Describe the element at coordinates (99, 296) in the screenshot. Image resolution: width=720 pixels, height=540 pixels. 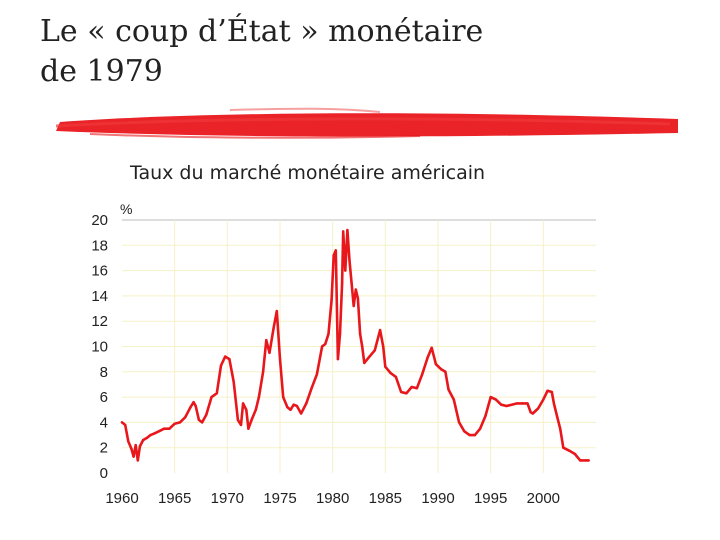
I see `y-tick-label: 14` at that location.